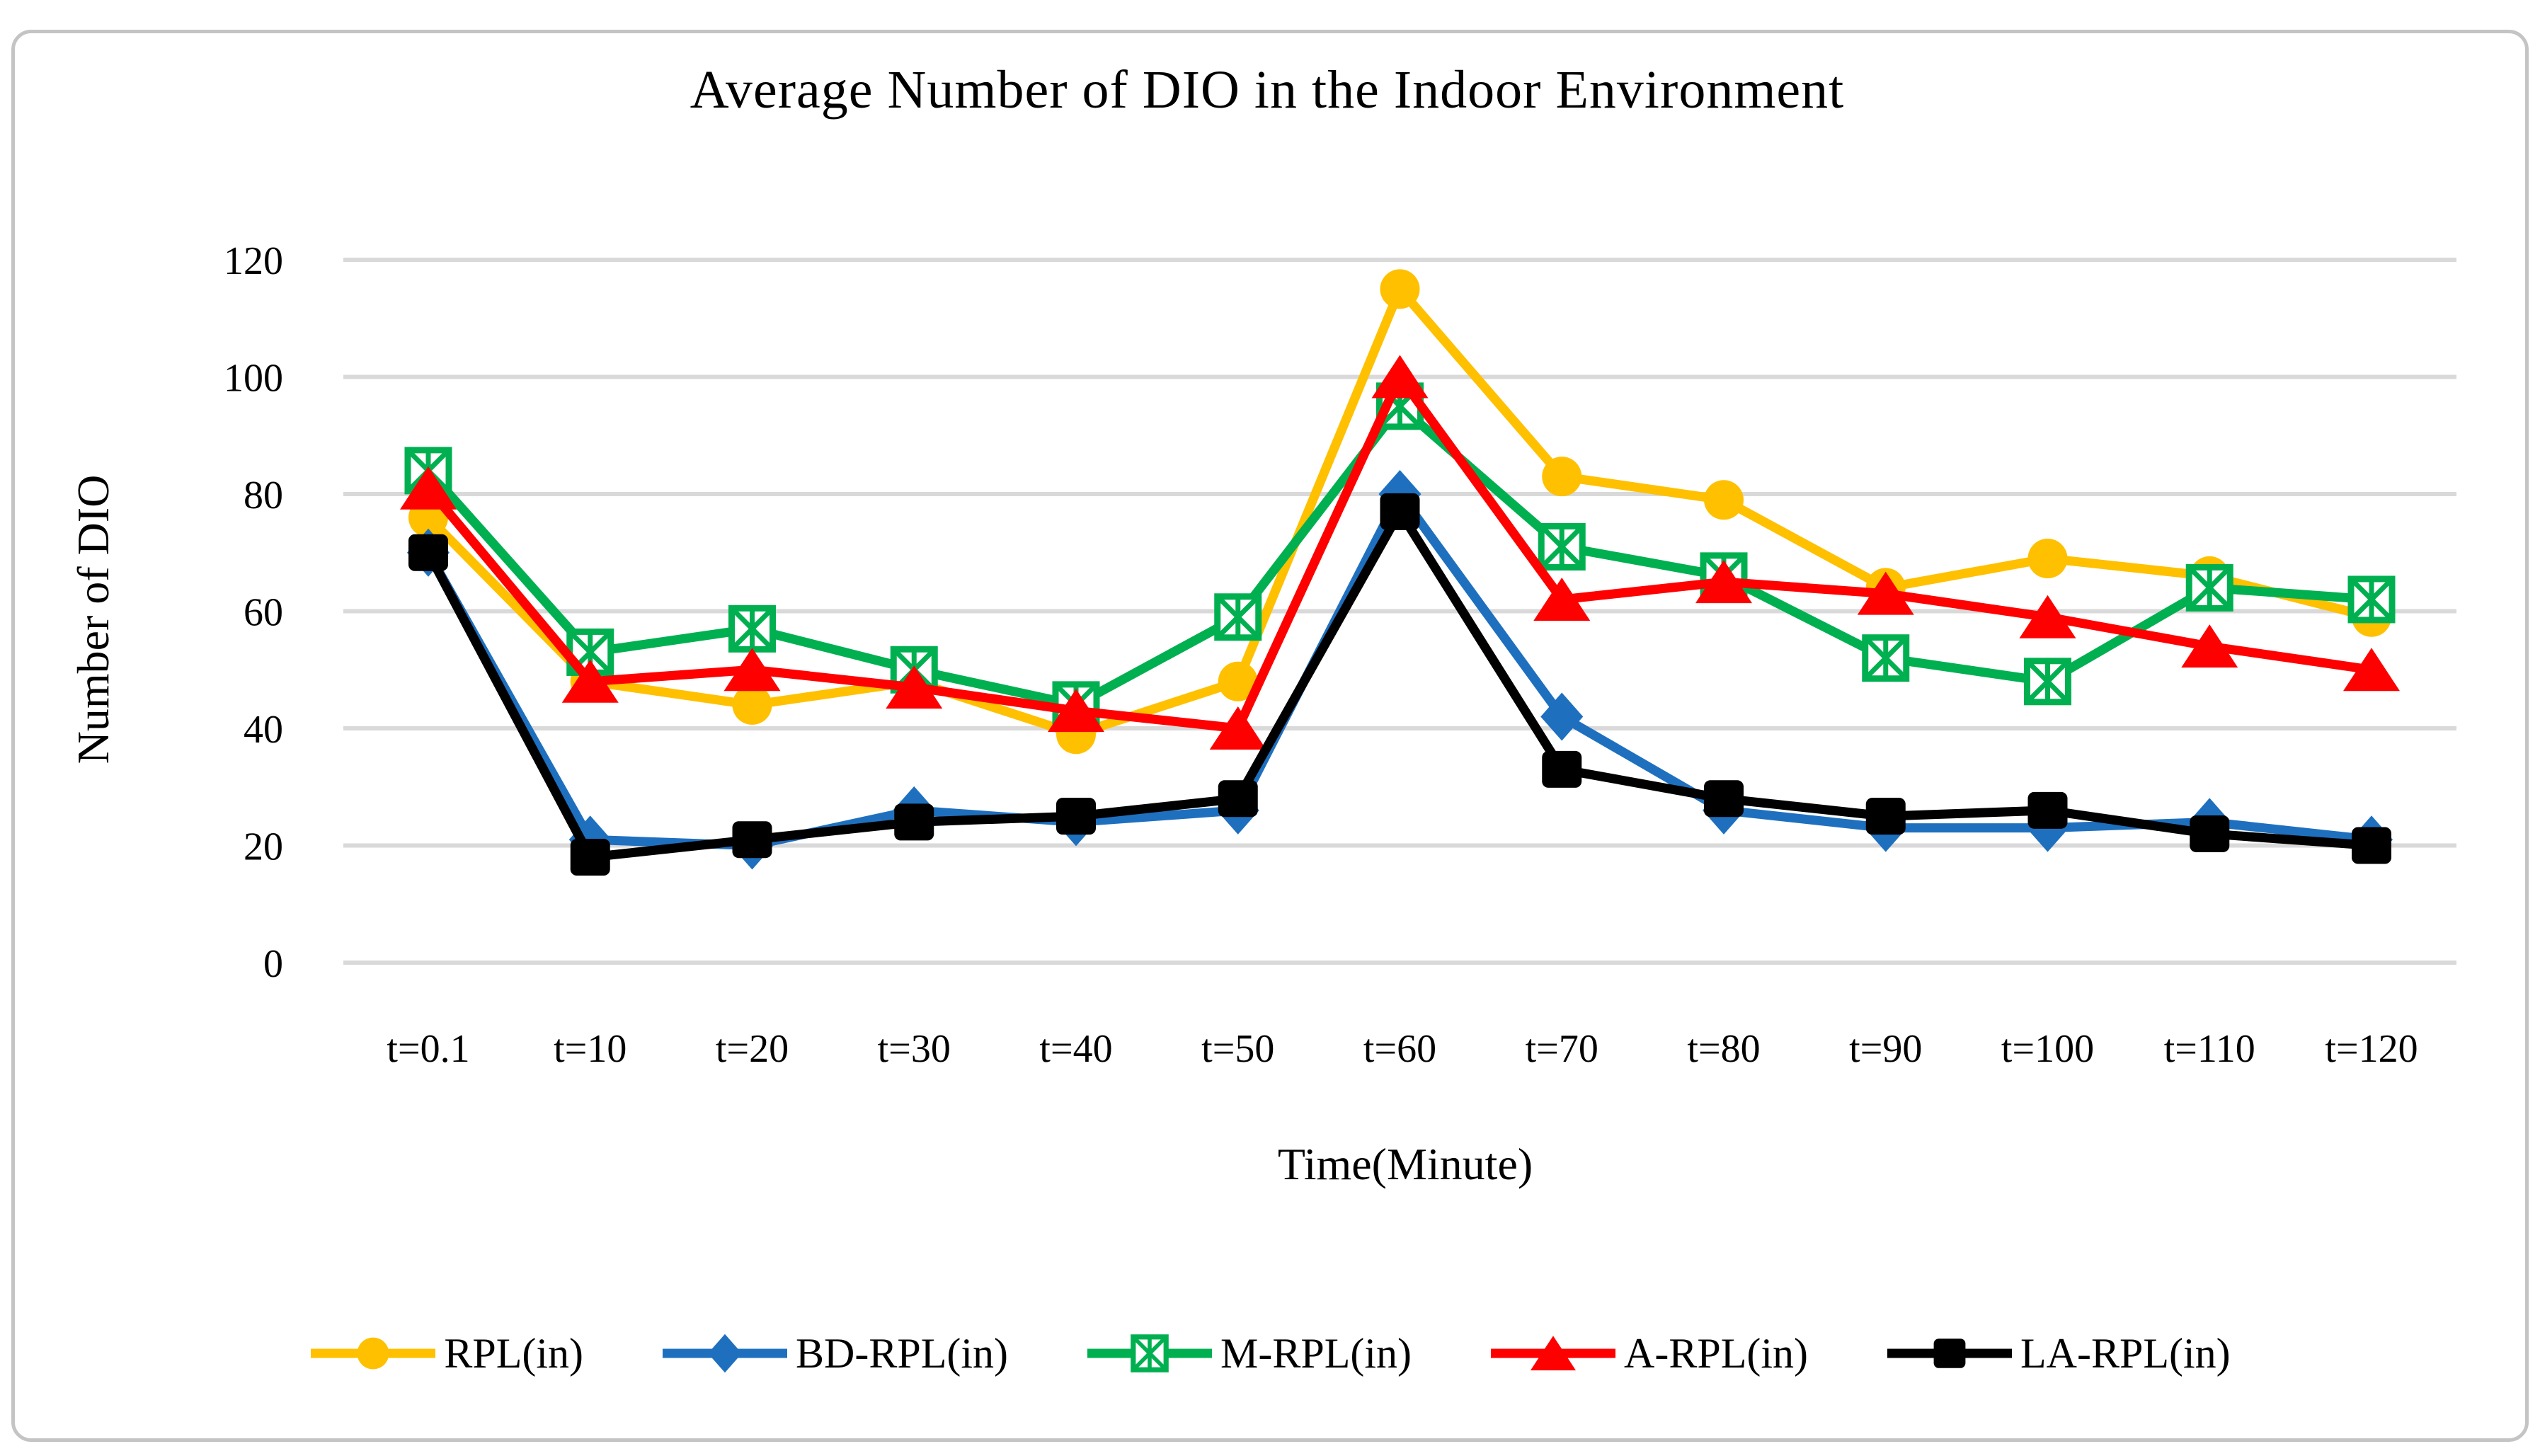 The height and width of the screenshot is (1456, 2540). I want to click on x-tick-label: t=40, so click(1075, 1049).